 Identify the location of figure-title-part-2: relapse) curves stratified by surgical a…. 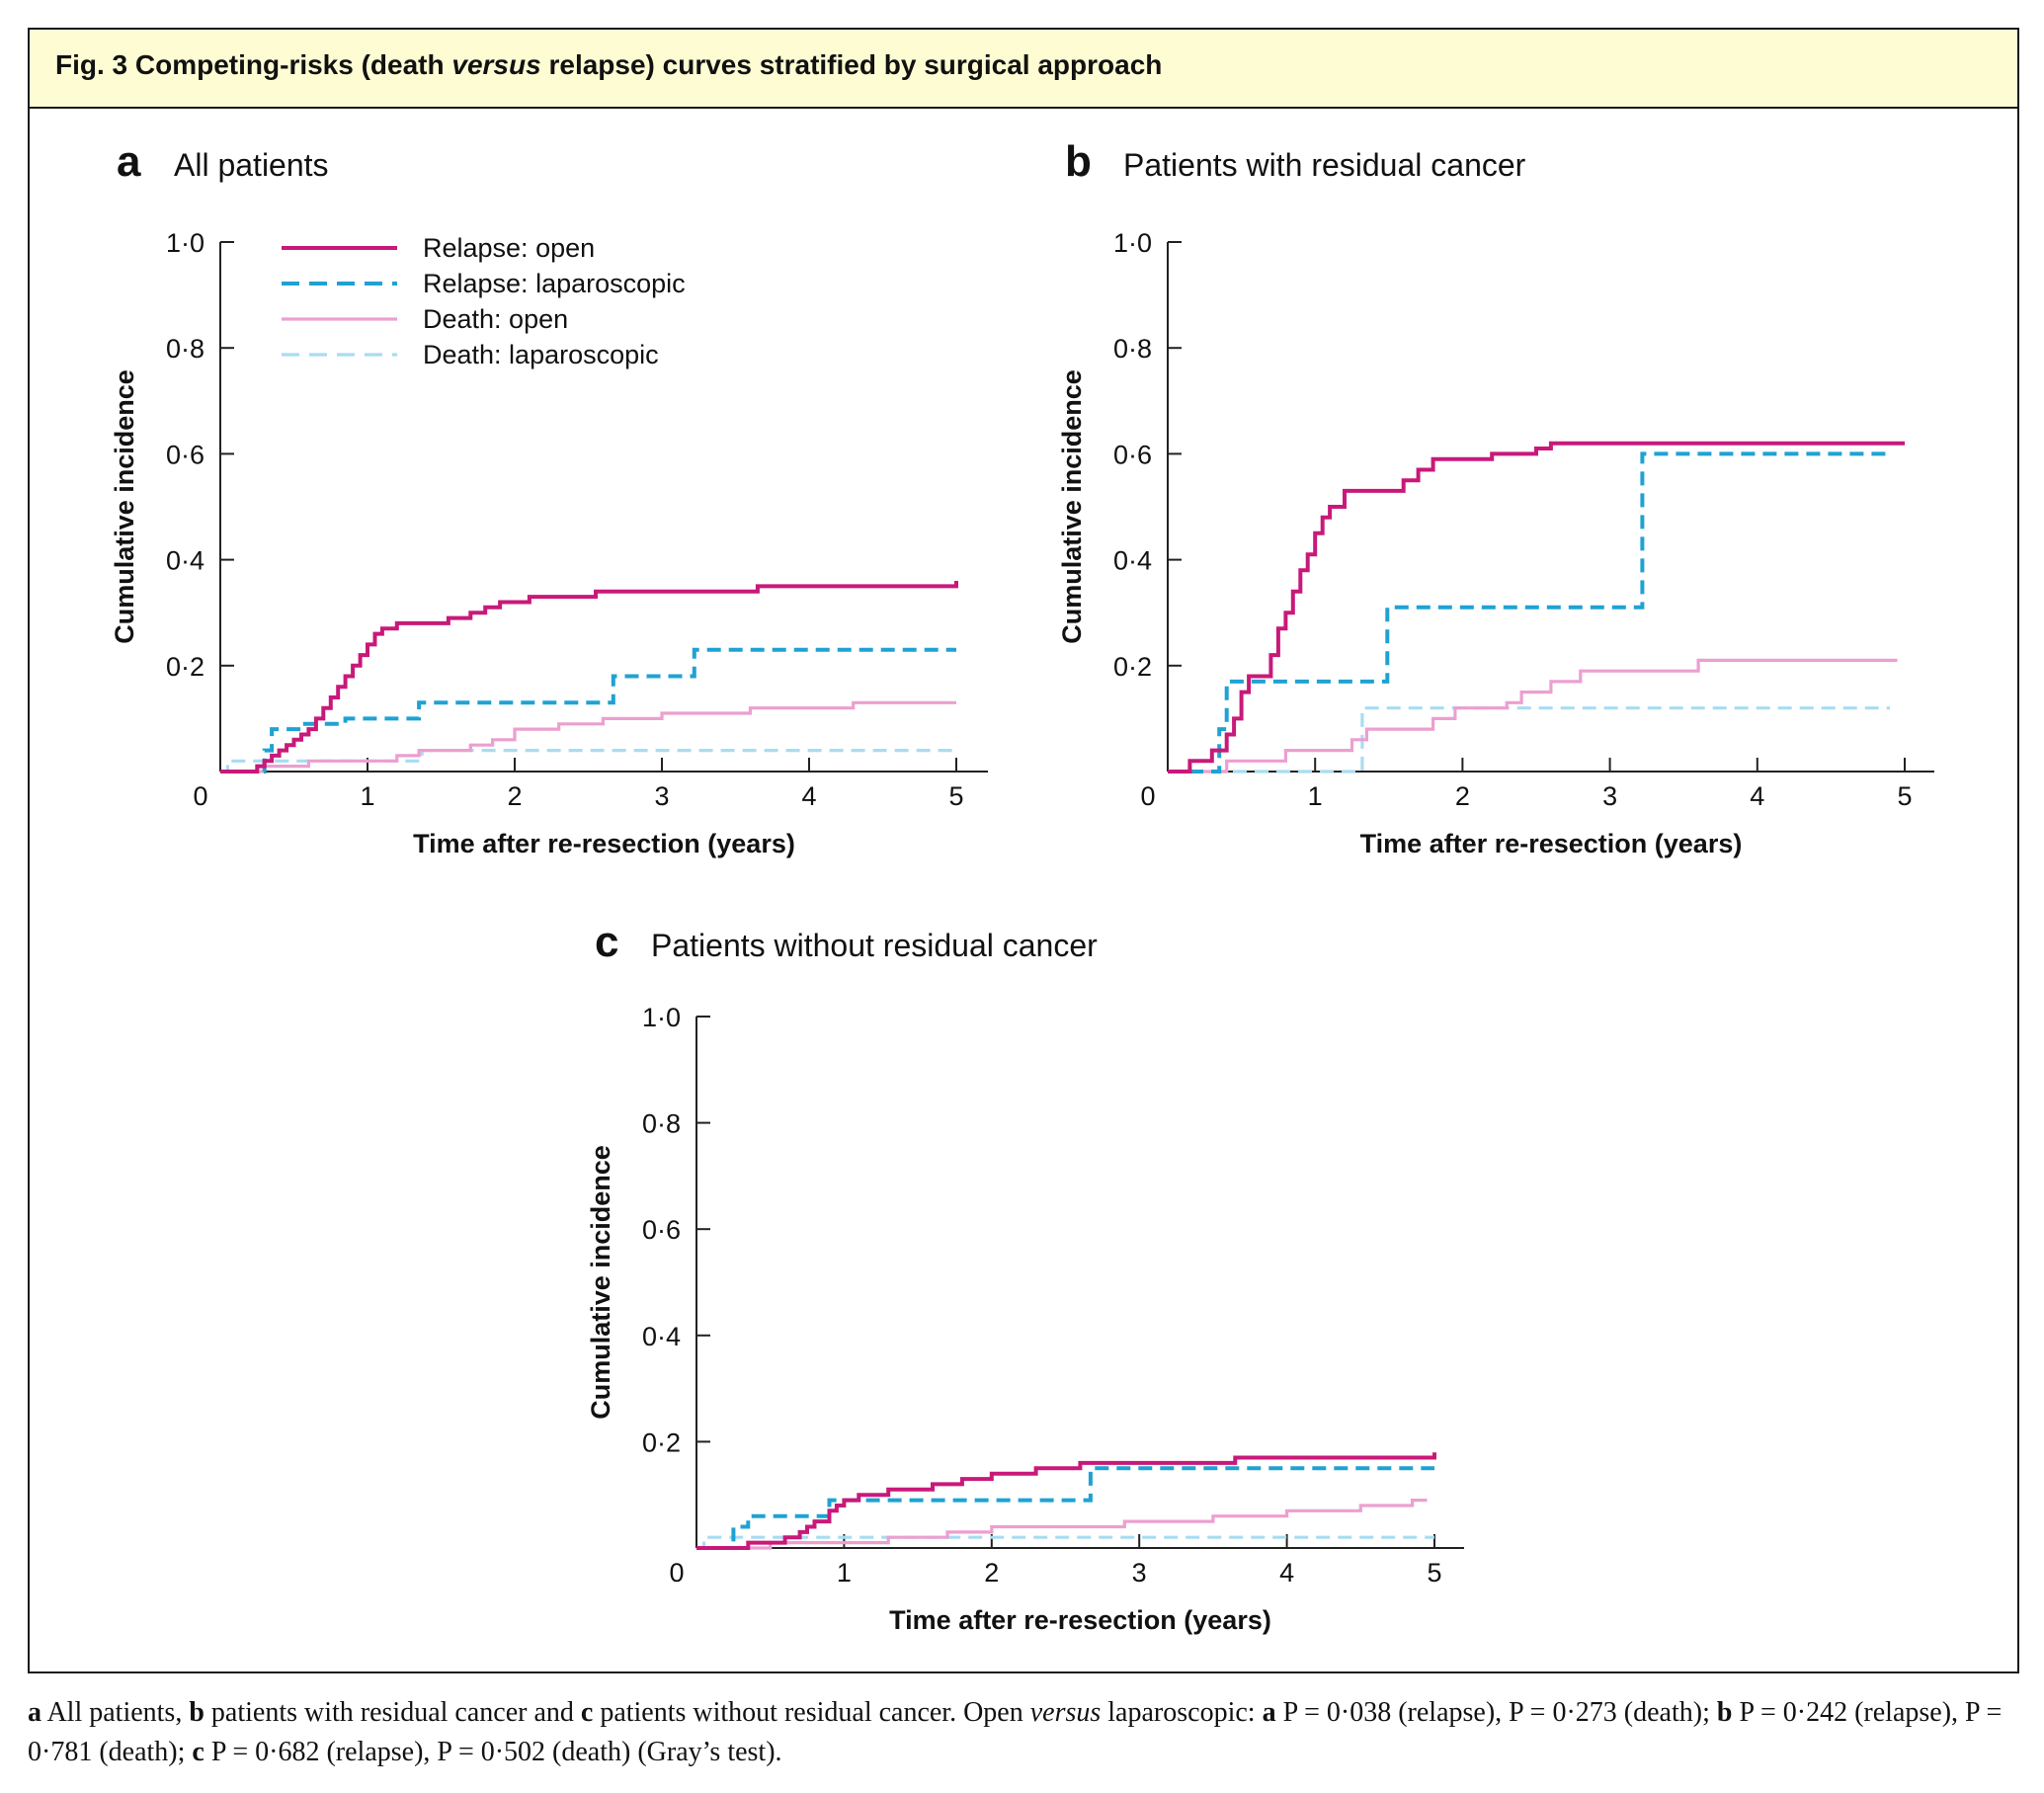
(856, 64).